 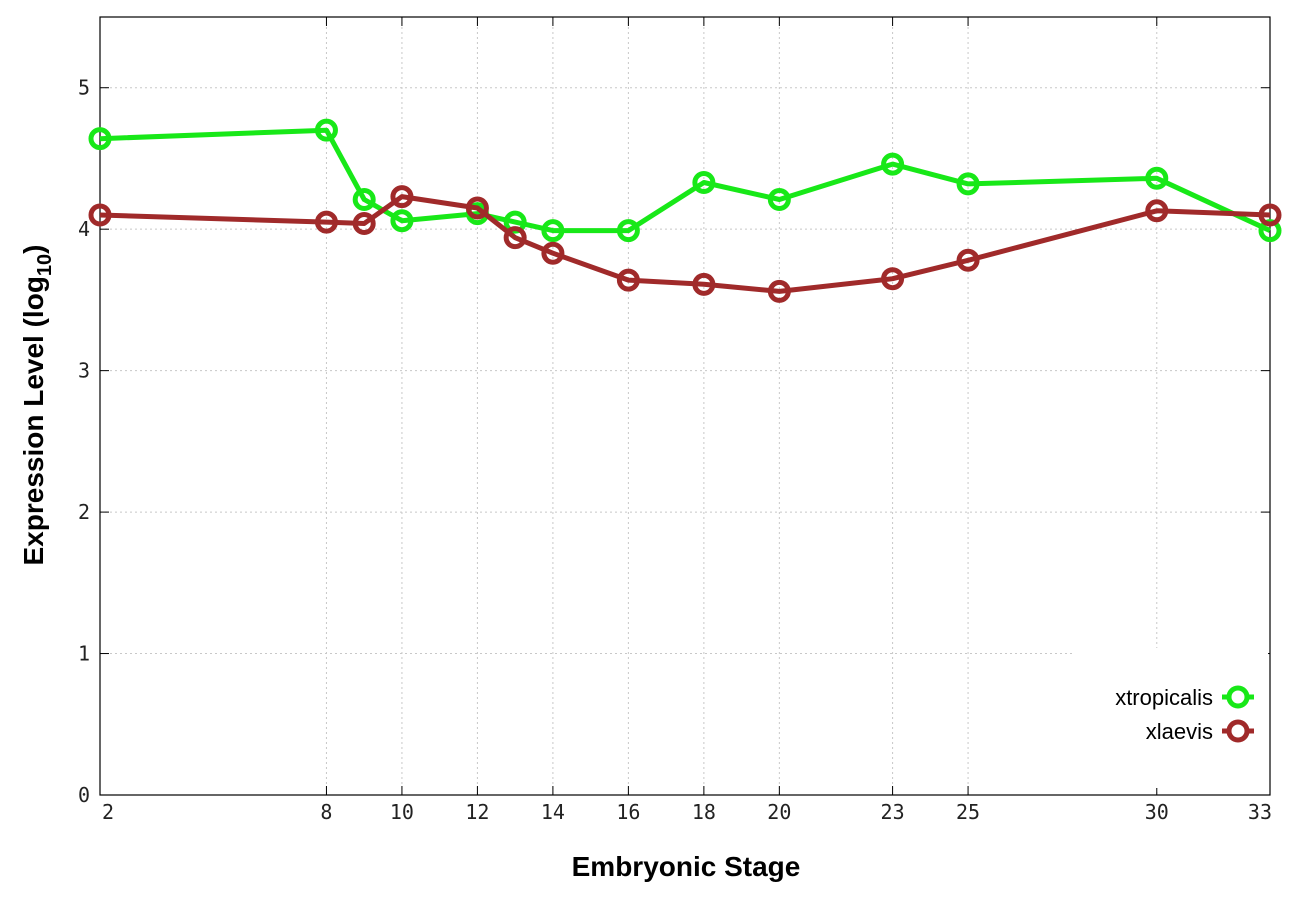 I want to click on x-axis-title: Embryonic Stage, so click(x=686, y=866).